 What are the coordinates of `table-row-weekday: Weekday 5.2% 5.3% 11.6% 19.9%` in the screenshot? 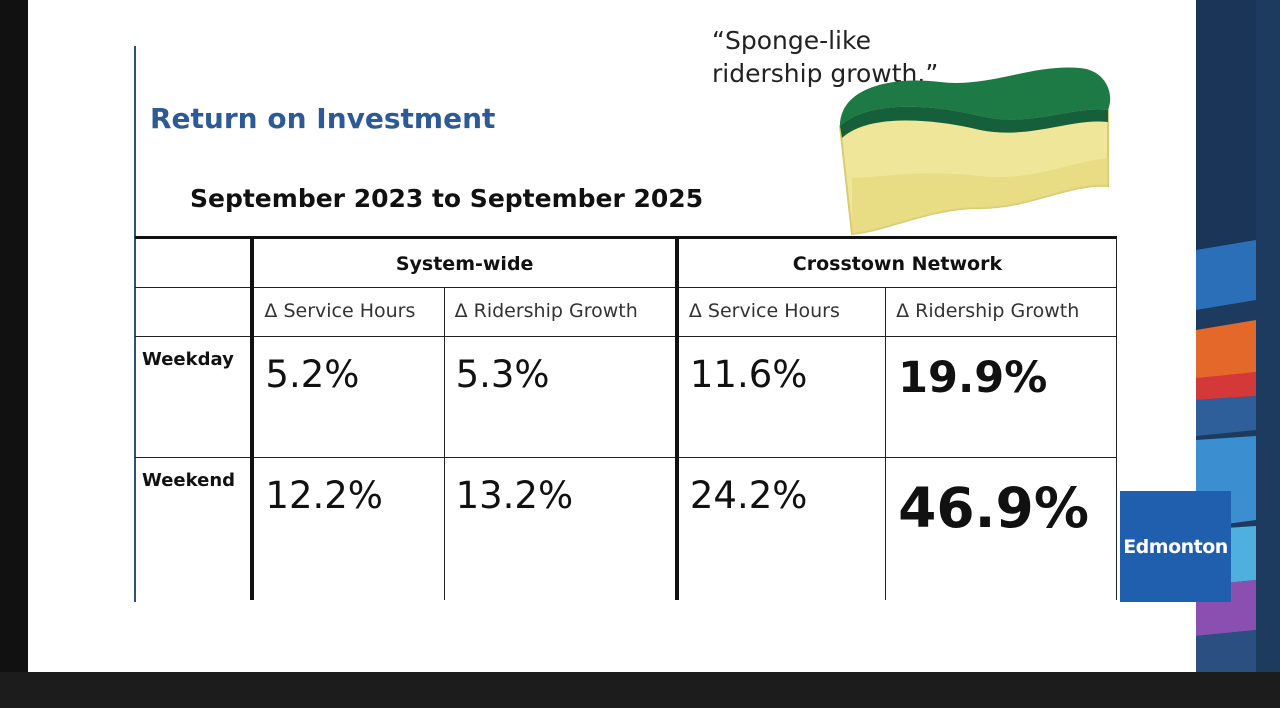 It's located at (626, 397).